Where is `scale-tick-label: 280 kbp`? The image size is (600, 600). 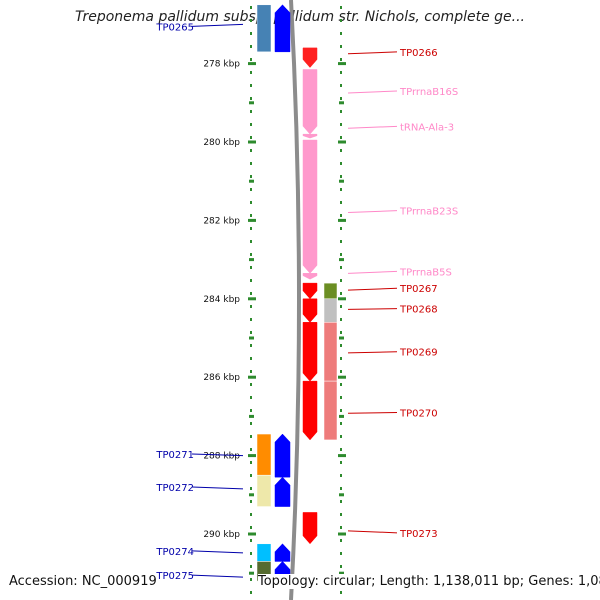
scale-tick-label: 280 kbp is located at coordinates (221, 143).